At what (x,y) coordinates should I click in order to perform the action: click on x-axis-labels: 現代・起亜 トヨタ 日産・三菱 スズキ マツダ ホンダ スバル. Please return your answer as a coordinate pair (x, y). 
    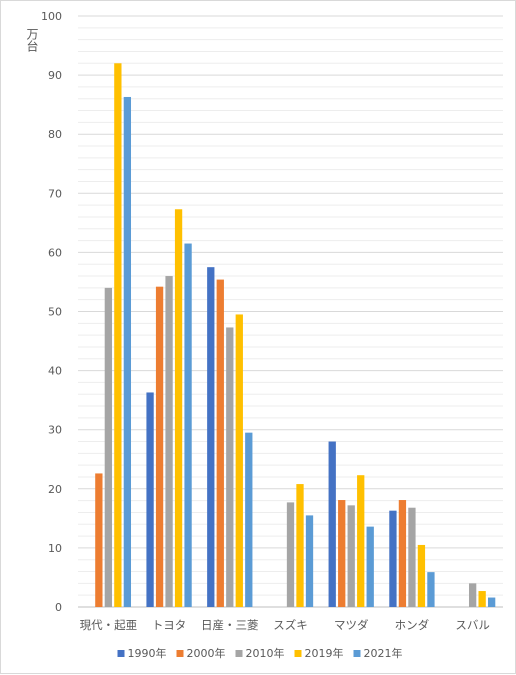
    Looking at the image, I should click on (285, 625).